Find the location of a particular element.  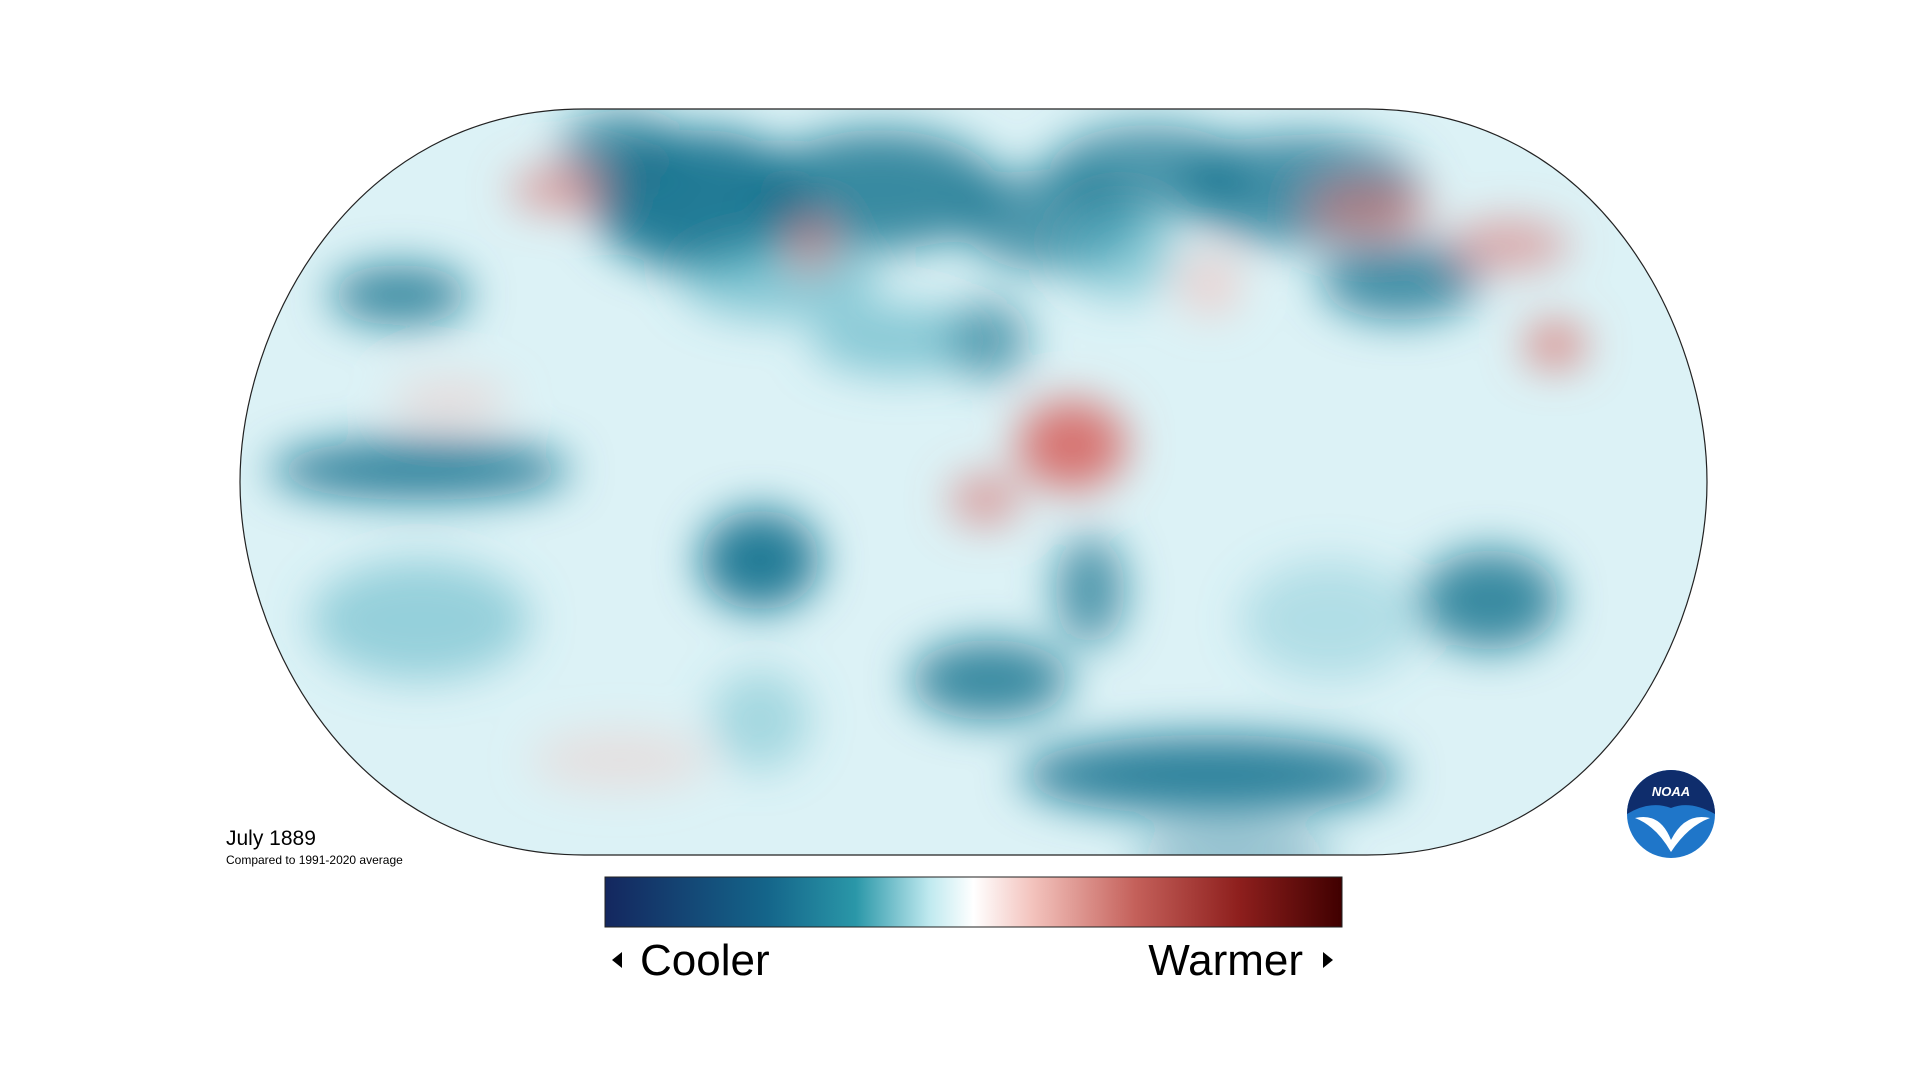

legend-low-label: Cooler is located at coordinates (705, 960).